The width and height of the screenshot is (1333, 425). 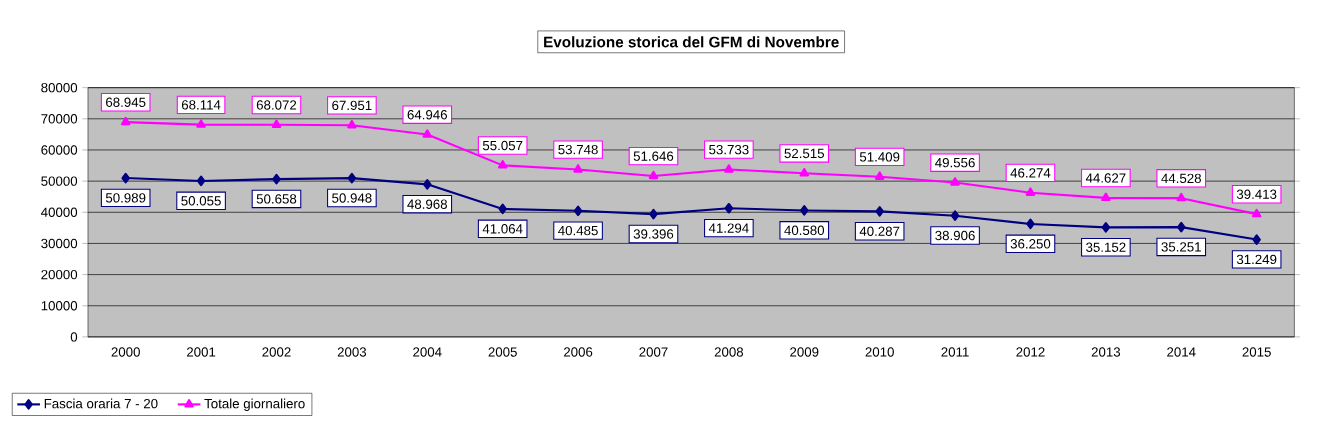 What do you see at coordinates (254, 404) in the screenshot?
I see `legend-label: Totale giornaliero` at bounding box center [254, 404].